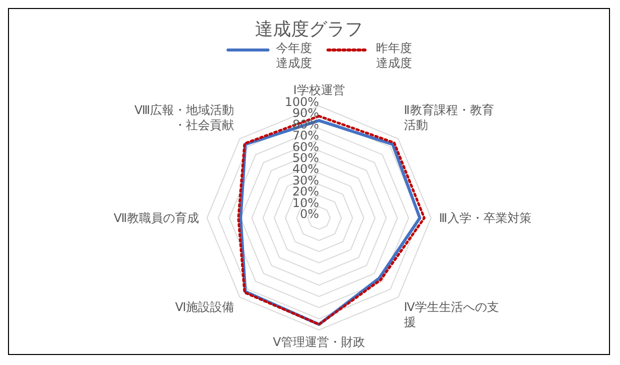  What do you see at coordinates (309, 29) in the screenshot?
I see `chart-title: 達成度グラフ` at bounding box center [309, 29].